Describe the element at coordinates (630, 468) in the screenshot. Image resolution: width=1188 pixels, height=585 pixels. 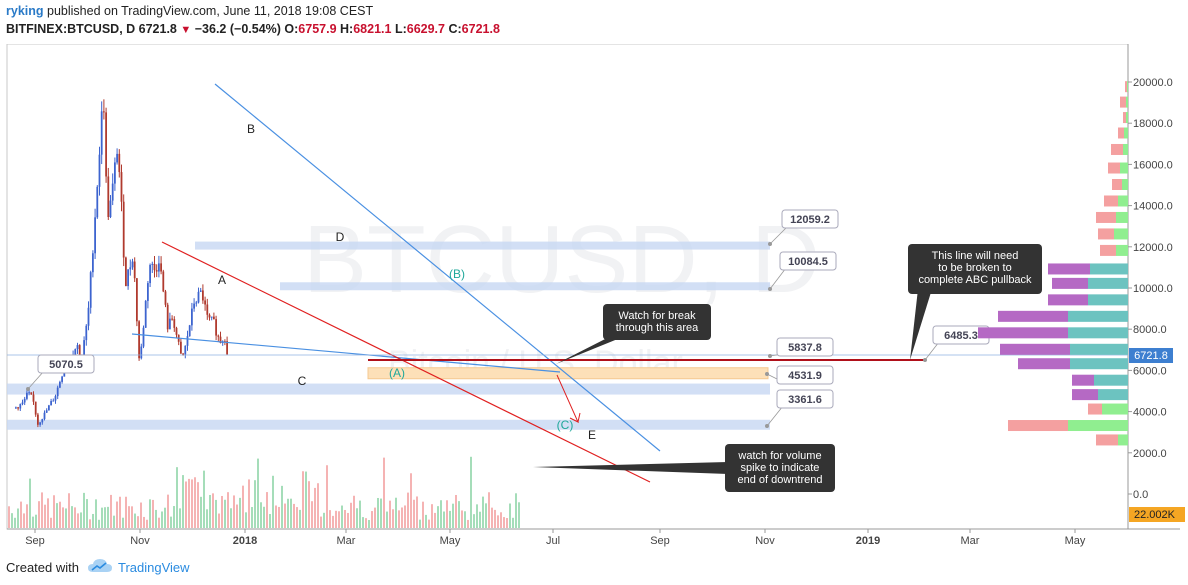
I see `volume-note-pointer` at that location.